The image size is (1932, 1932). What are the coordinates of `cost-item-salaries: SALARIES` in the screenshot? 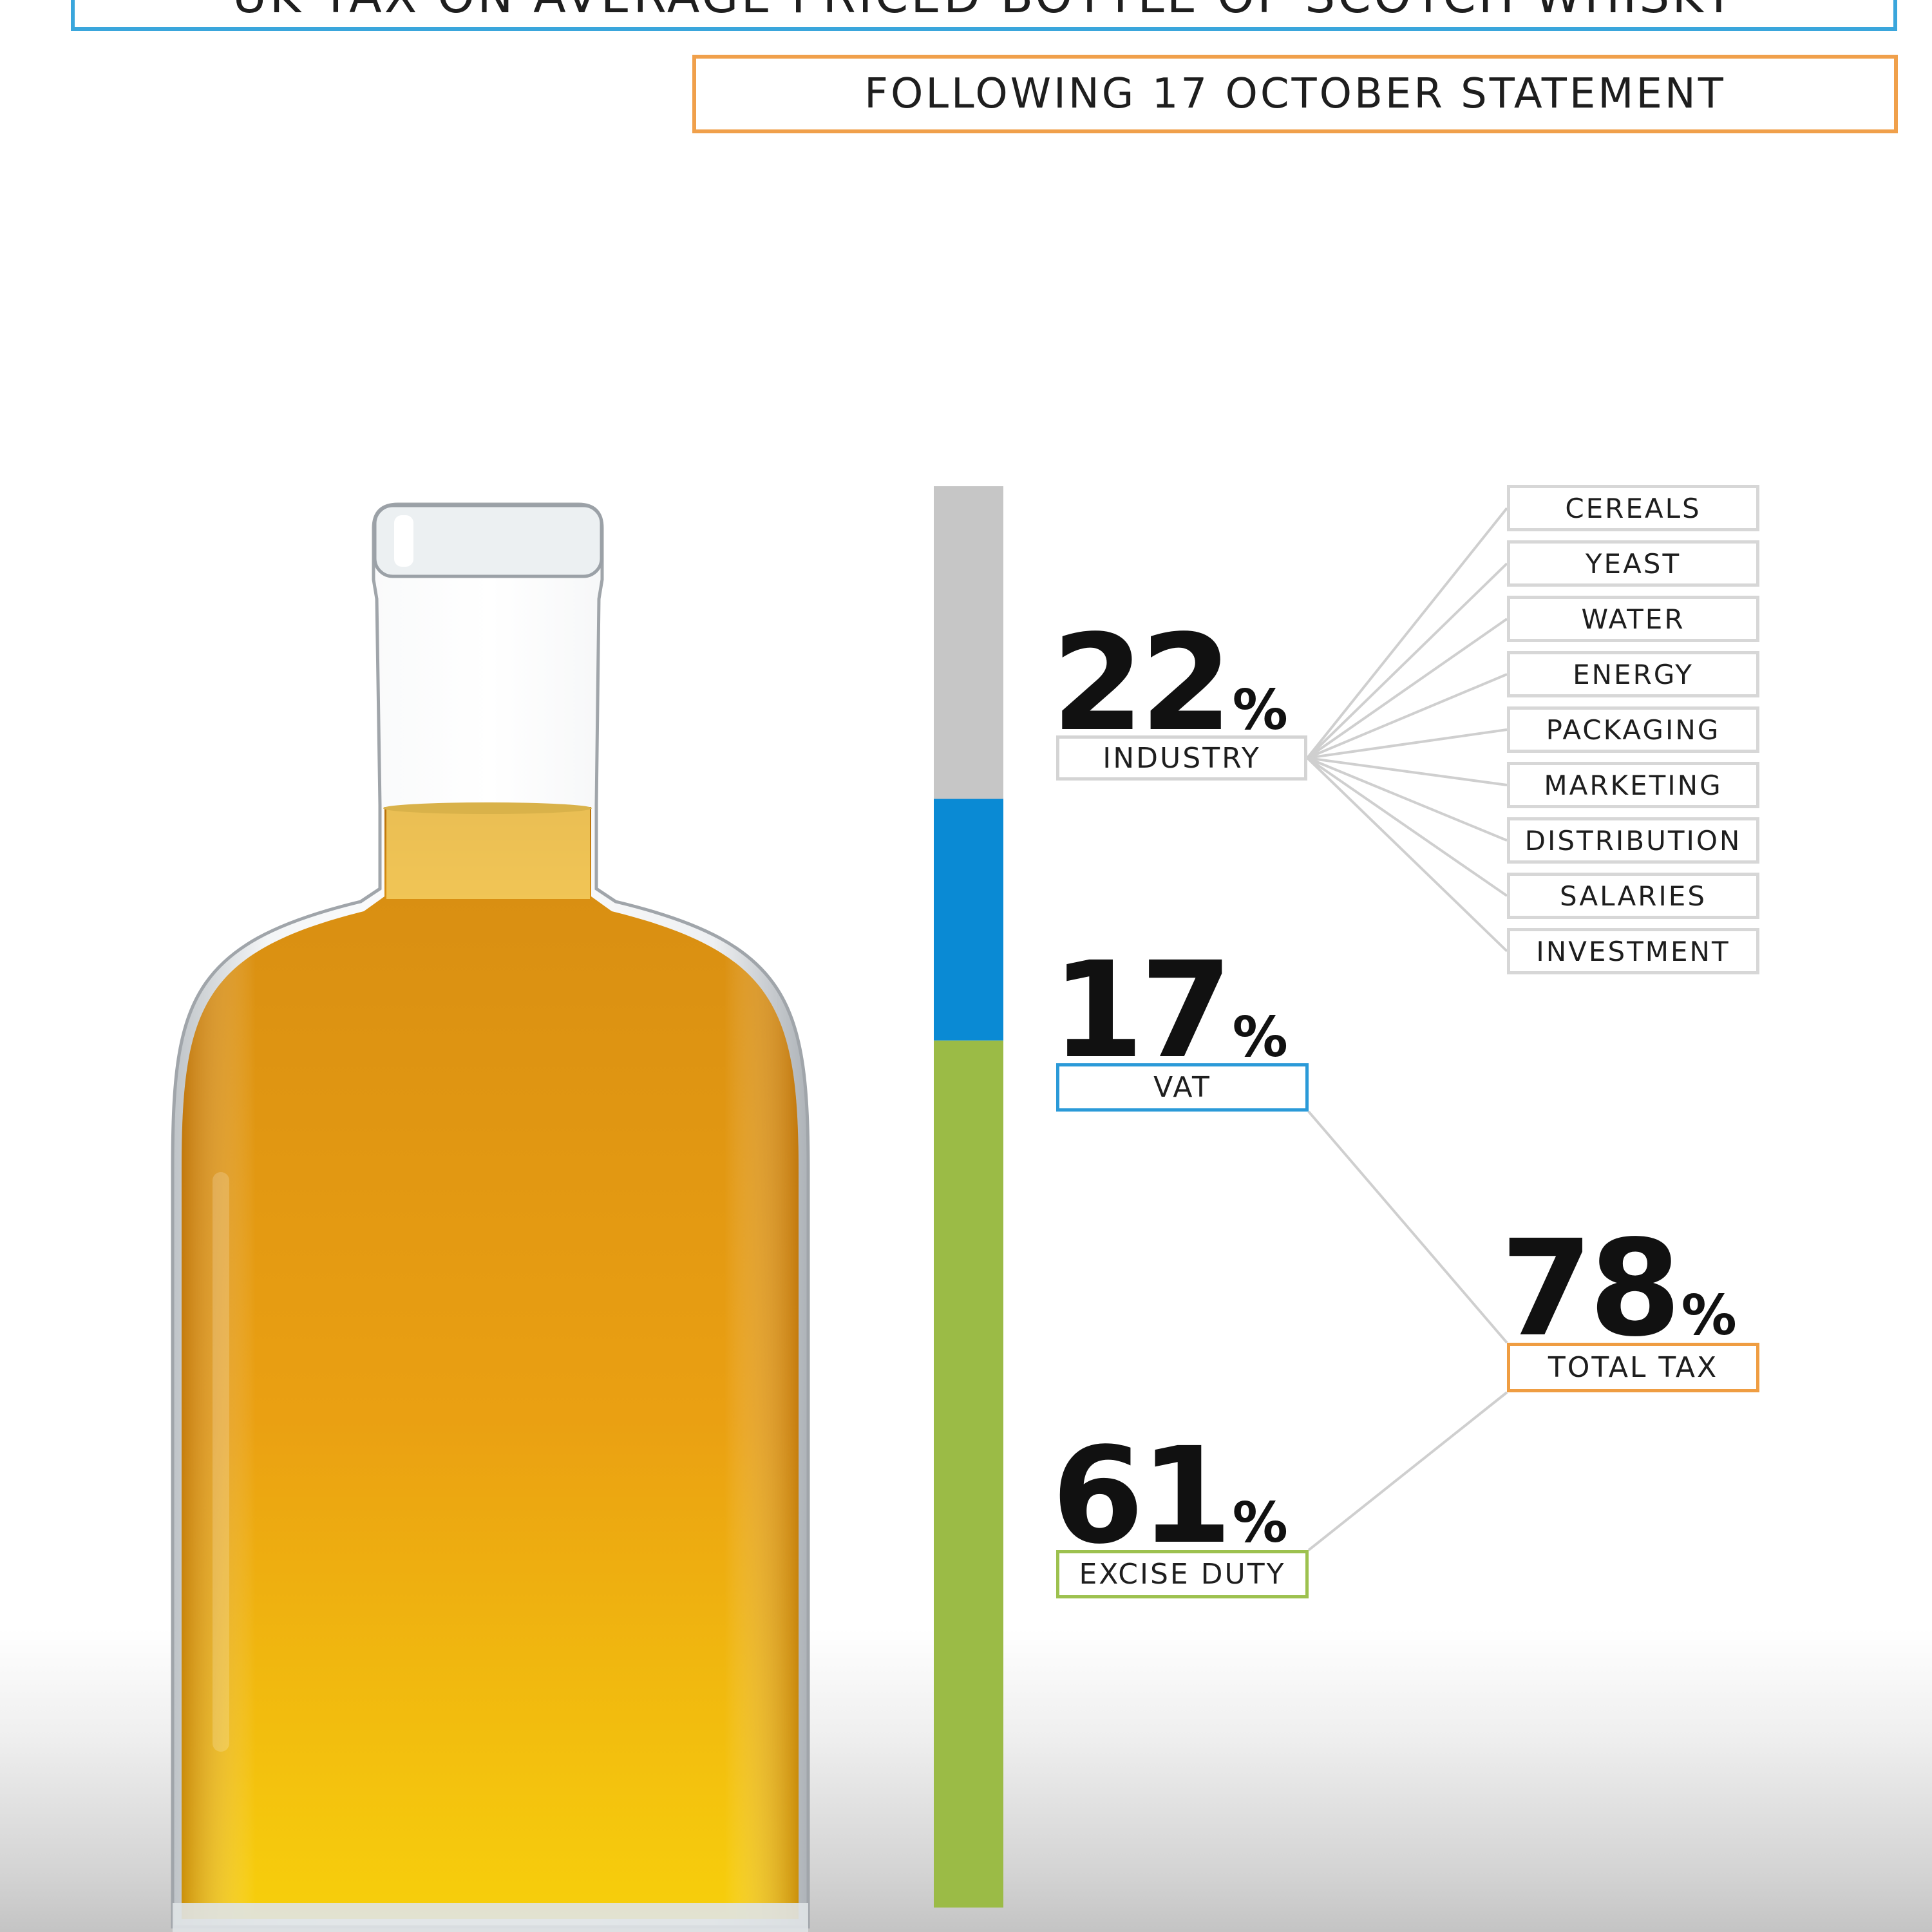 It's located at (1633, 896).